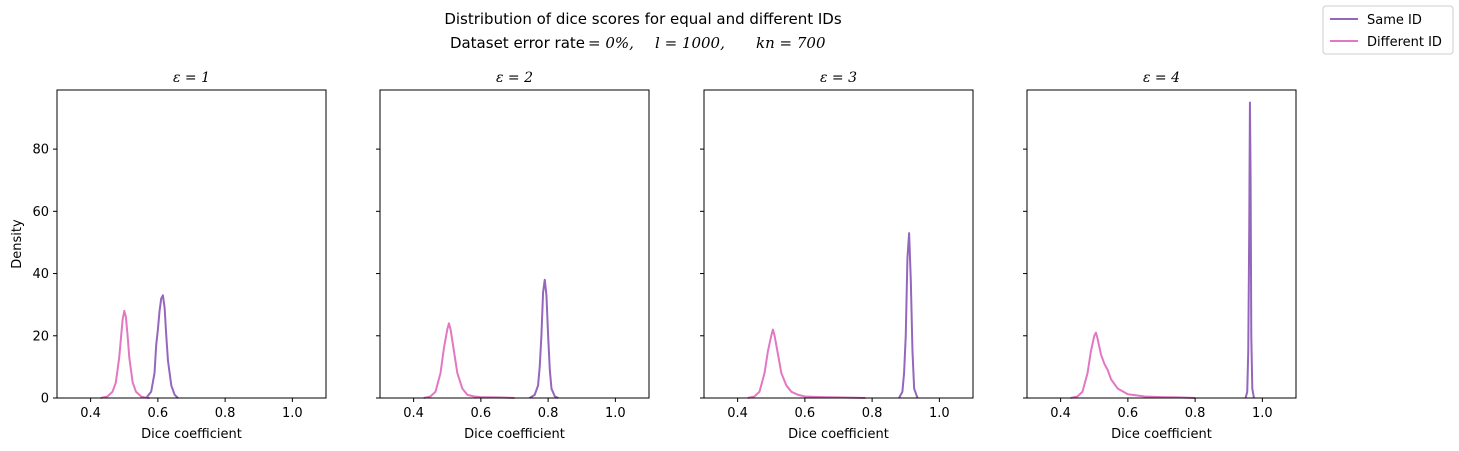 This screenshot has height=451, width=1459. I want to click on legend-entry-same-id: Same ID, so click(1376, 20).